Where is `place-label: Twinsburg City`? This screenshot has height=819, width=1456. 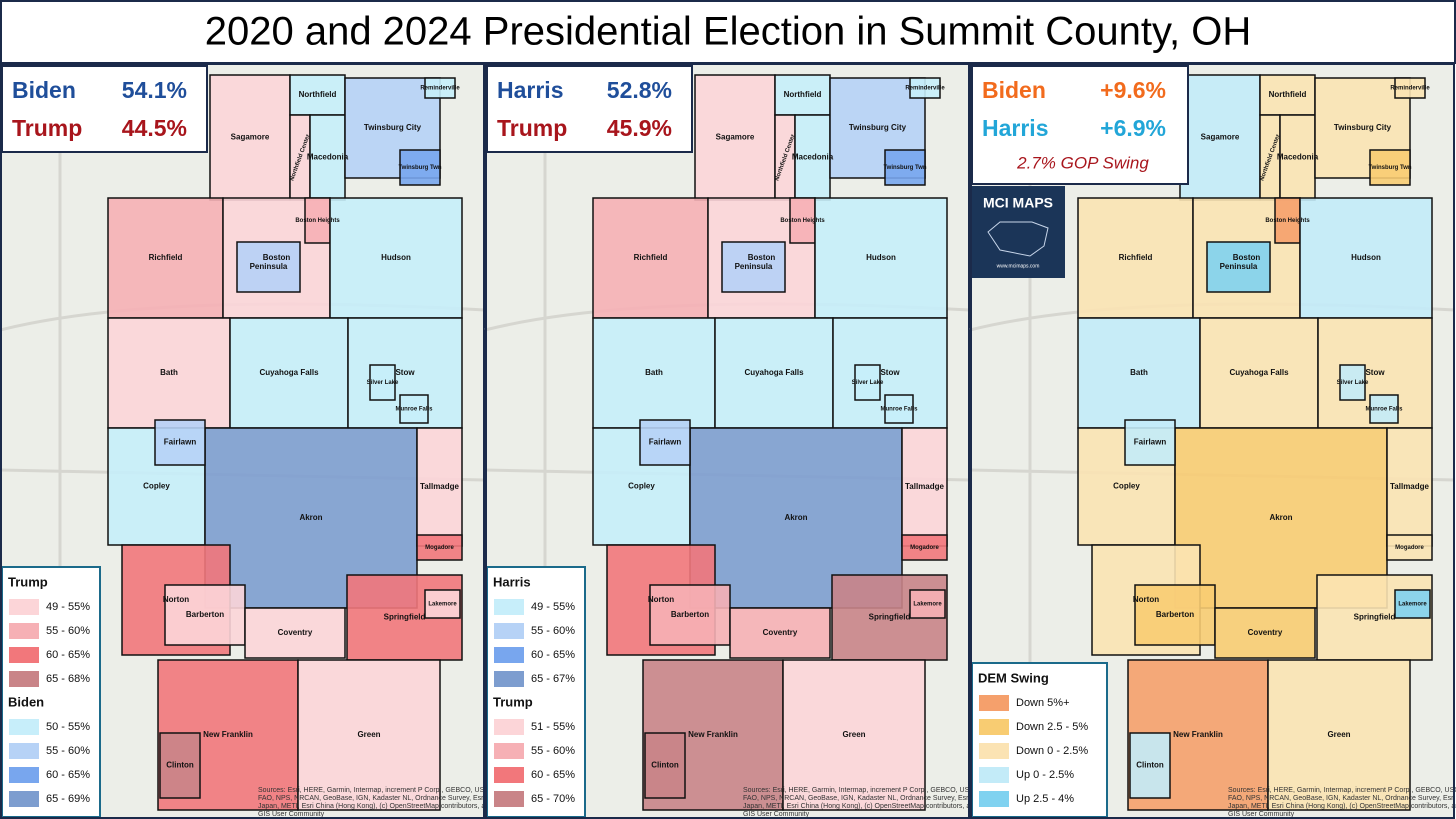
place-label: Twinsburg City is located at coordinates (393, 127).